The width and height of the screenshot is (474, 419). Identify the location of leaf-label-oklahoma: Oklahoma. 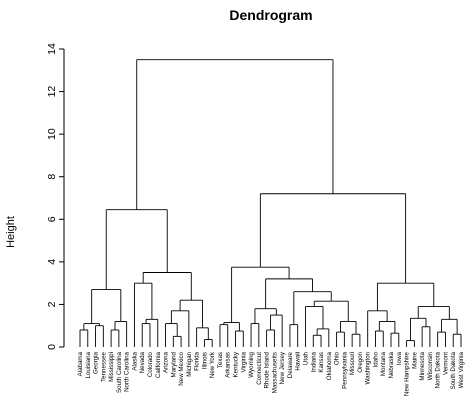
(329, 365).